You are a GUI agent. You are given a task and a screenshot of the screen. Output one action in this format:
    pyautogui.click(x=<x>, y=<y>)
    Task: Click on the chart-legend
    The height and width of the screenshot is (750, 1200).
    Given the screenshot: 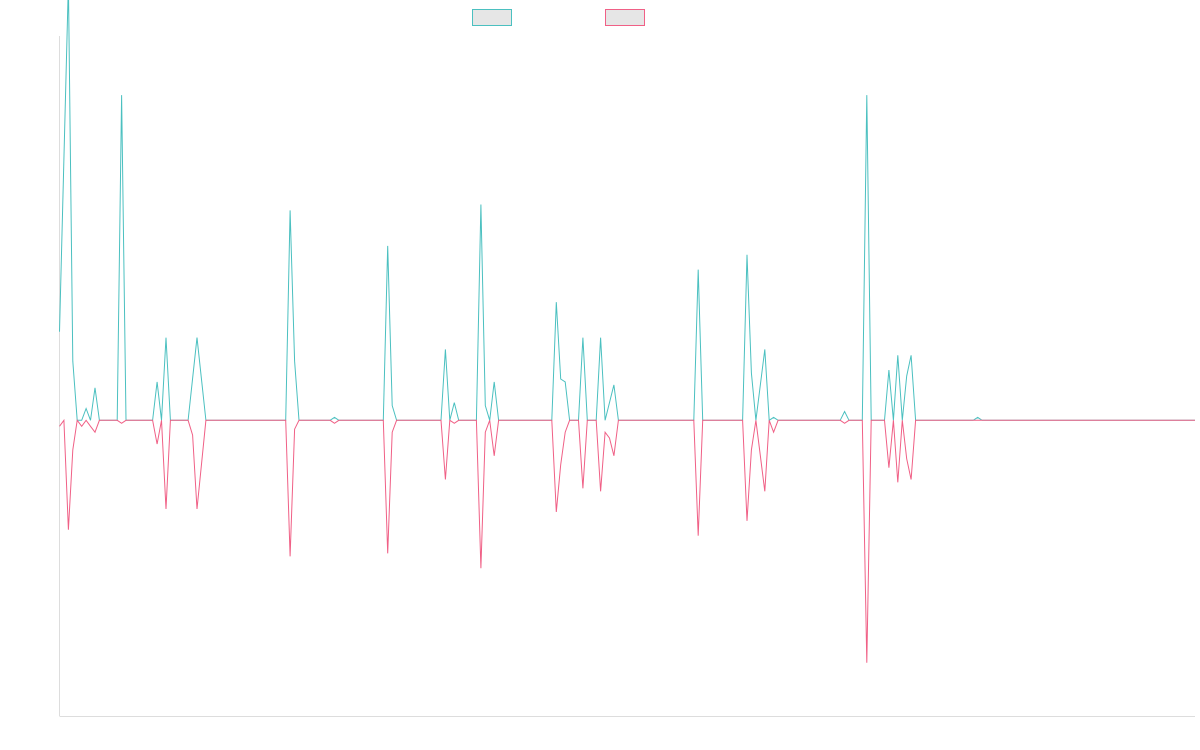 What is the action you would take?
    pyautogui.click(x=558, y=17)
    